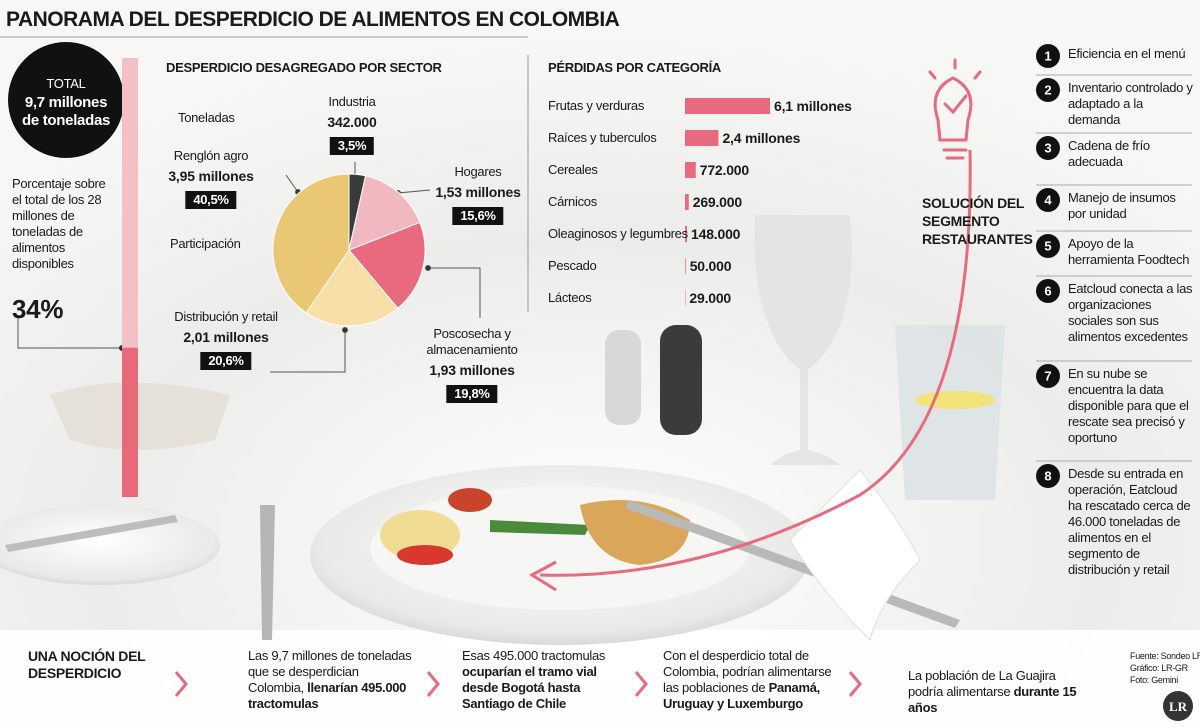 This screenshot has width=1200, height=728. What do you see at coordinates (596, 105) in the screenshot?
I see `category-label: Frutas y verduras` at bounding box center [596, 105].